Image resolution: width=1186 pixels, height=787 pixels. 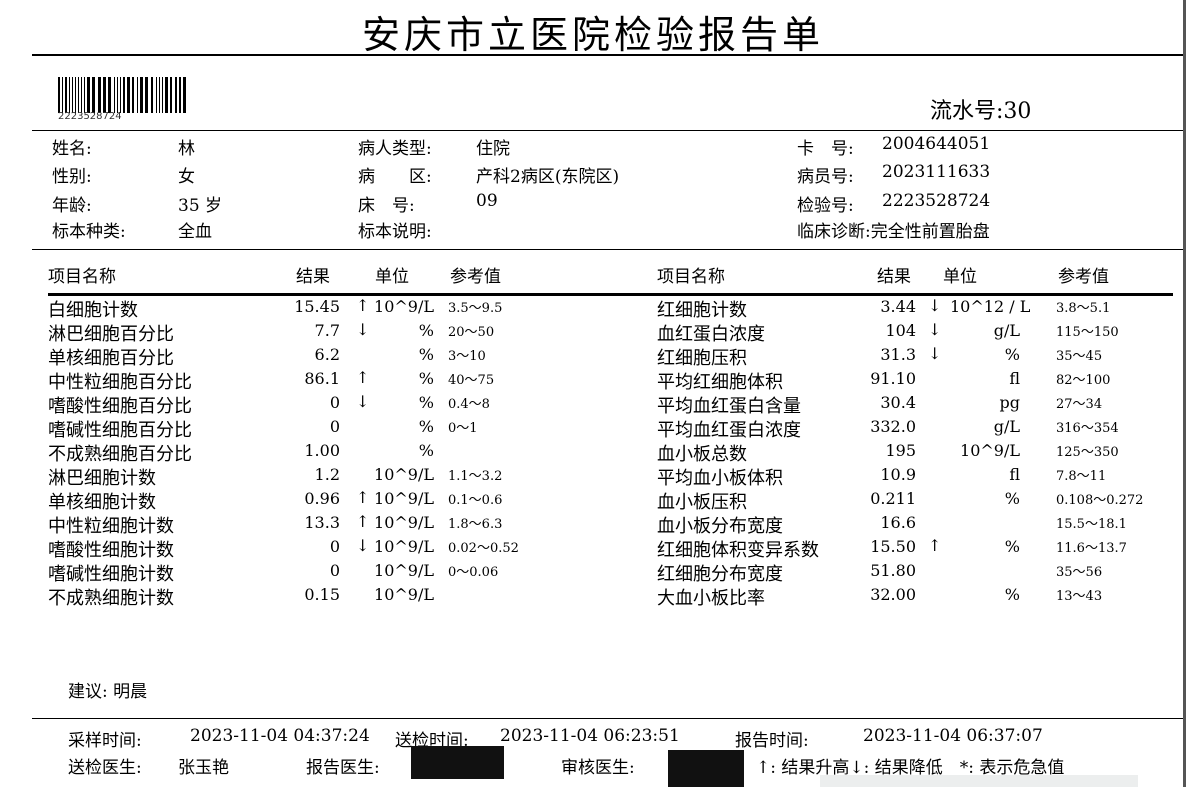 I want to click on test-reference: 3.8～5.1, so click(x=1083, y=308).